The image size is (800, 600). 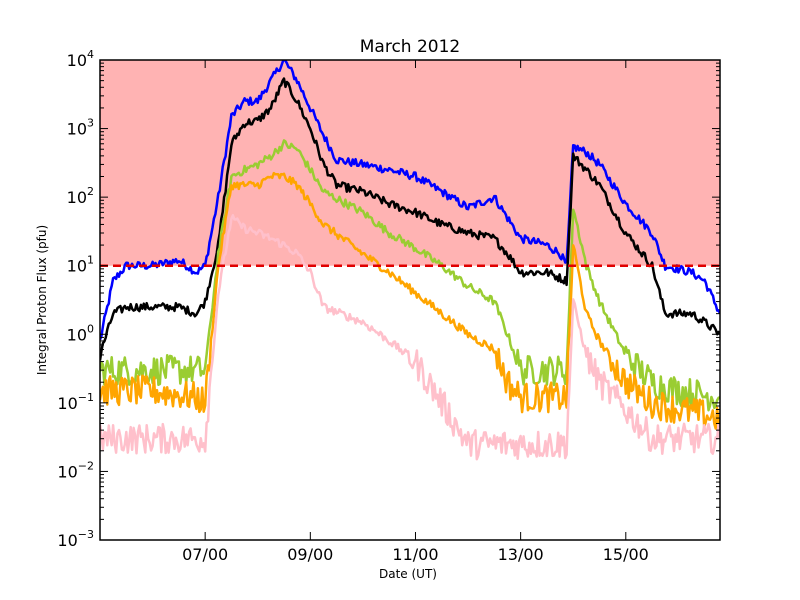 What do you see at coordinates (626, 554) in the screenshot?
I see `x-tick-label: 15/00` at bounding box center [626, 554].